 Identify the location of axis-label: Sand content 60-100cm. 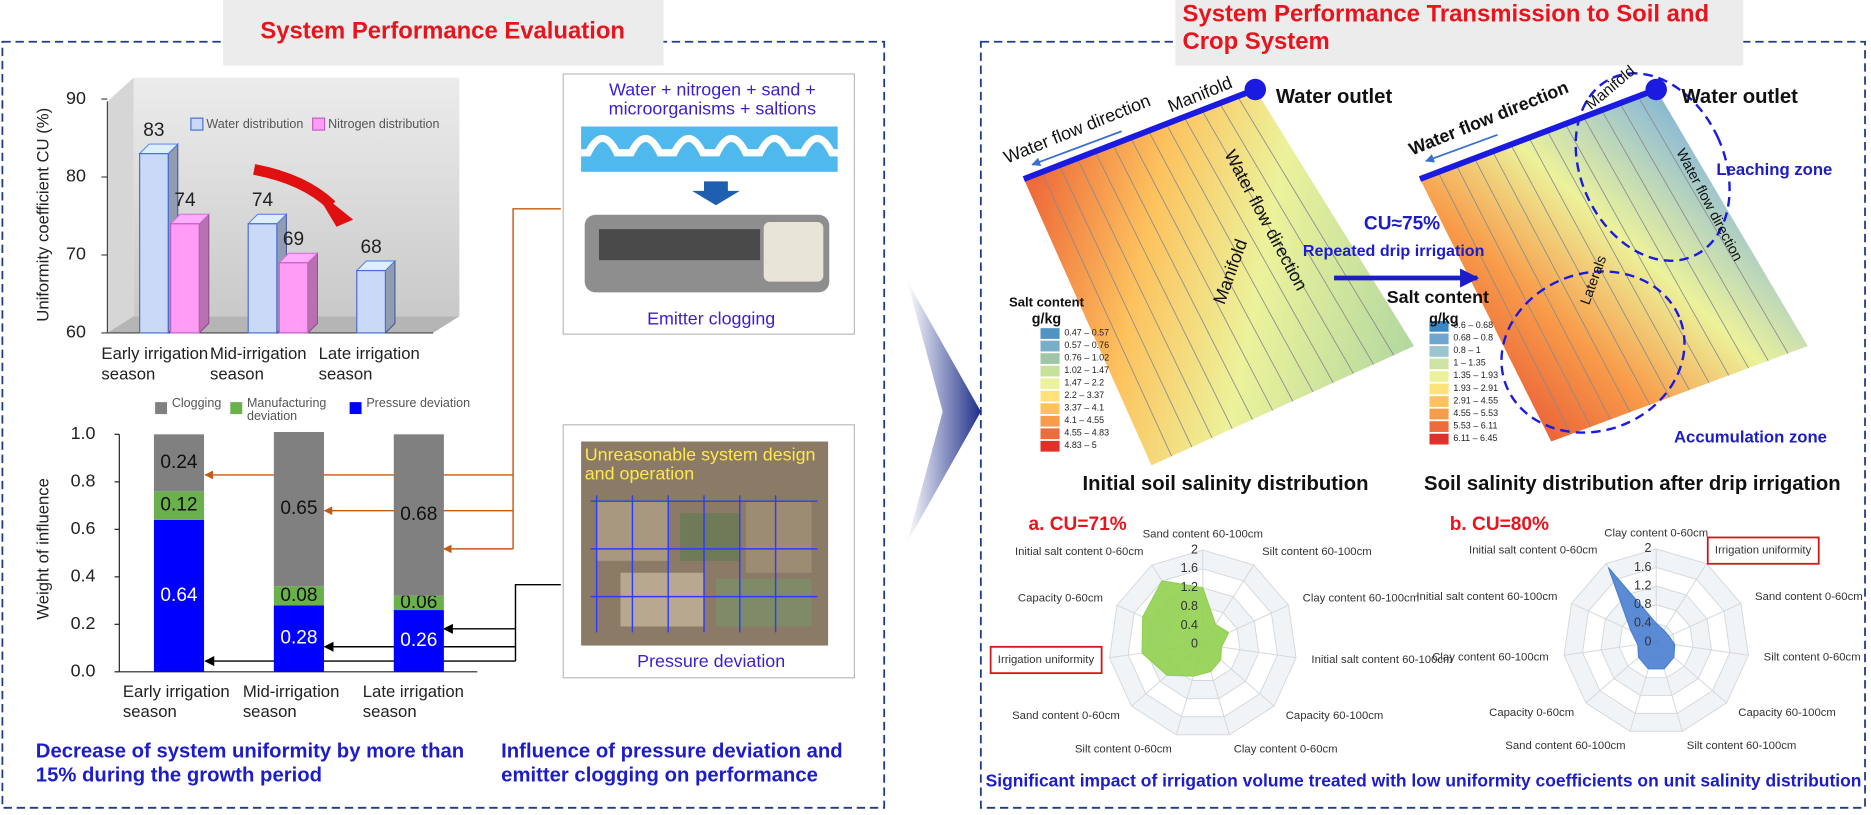
(1203, 535).